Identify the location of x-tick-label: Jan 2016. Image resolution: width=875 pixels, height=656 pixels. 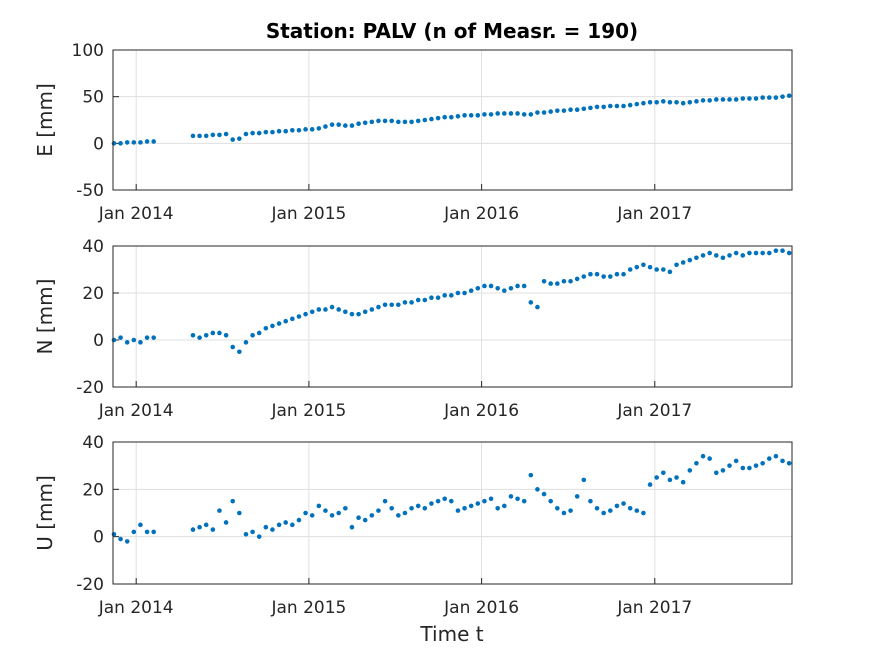
(481, 214).